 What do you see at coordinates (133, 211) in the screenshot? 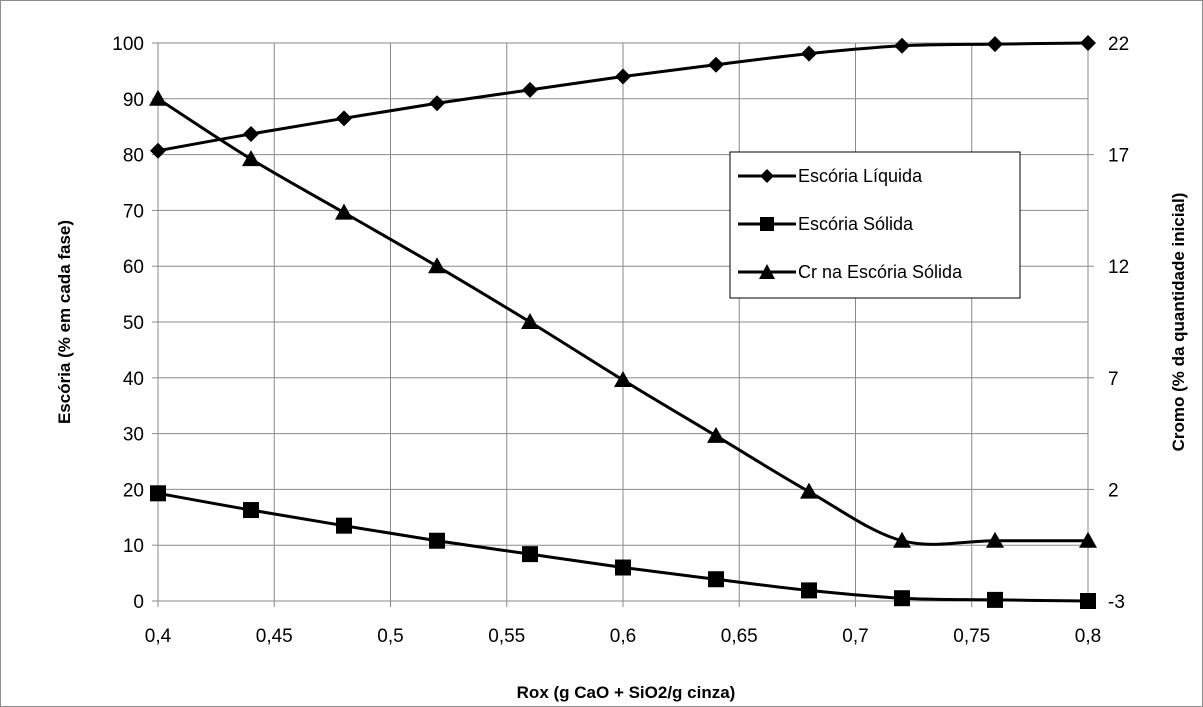
I see `y-tick-label: 70` at bounding box center [133, 211].